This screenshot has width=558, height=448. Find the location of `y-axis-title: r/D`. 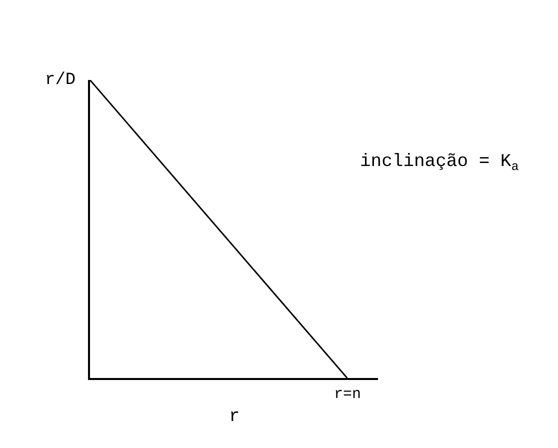

y-axis-title: r/D is located at coordinates (60, 80).